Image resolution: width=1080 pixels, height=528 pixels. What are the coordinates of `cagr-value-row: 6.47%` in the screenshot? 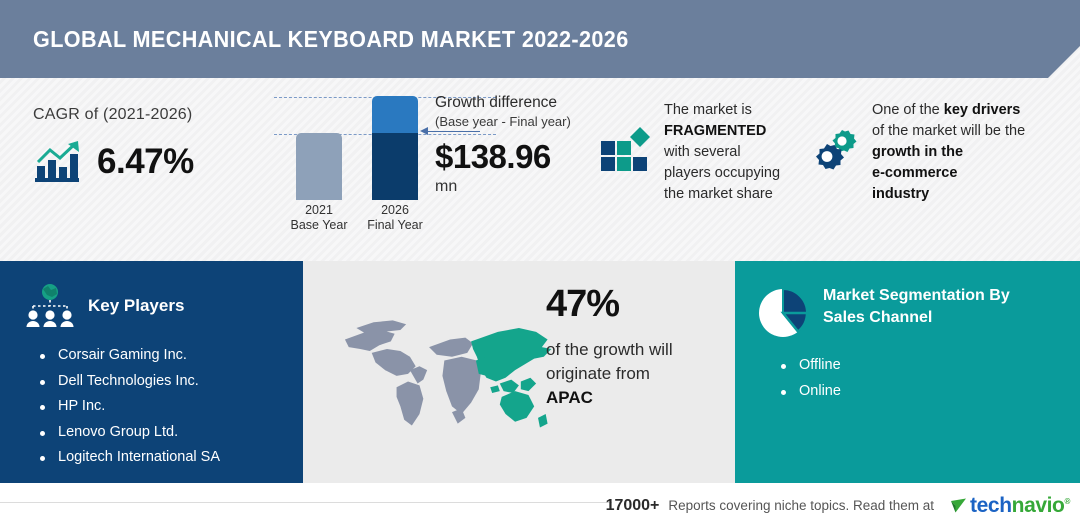 It's located at (148, 162).